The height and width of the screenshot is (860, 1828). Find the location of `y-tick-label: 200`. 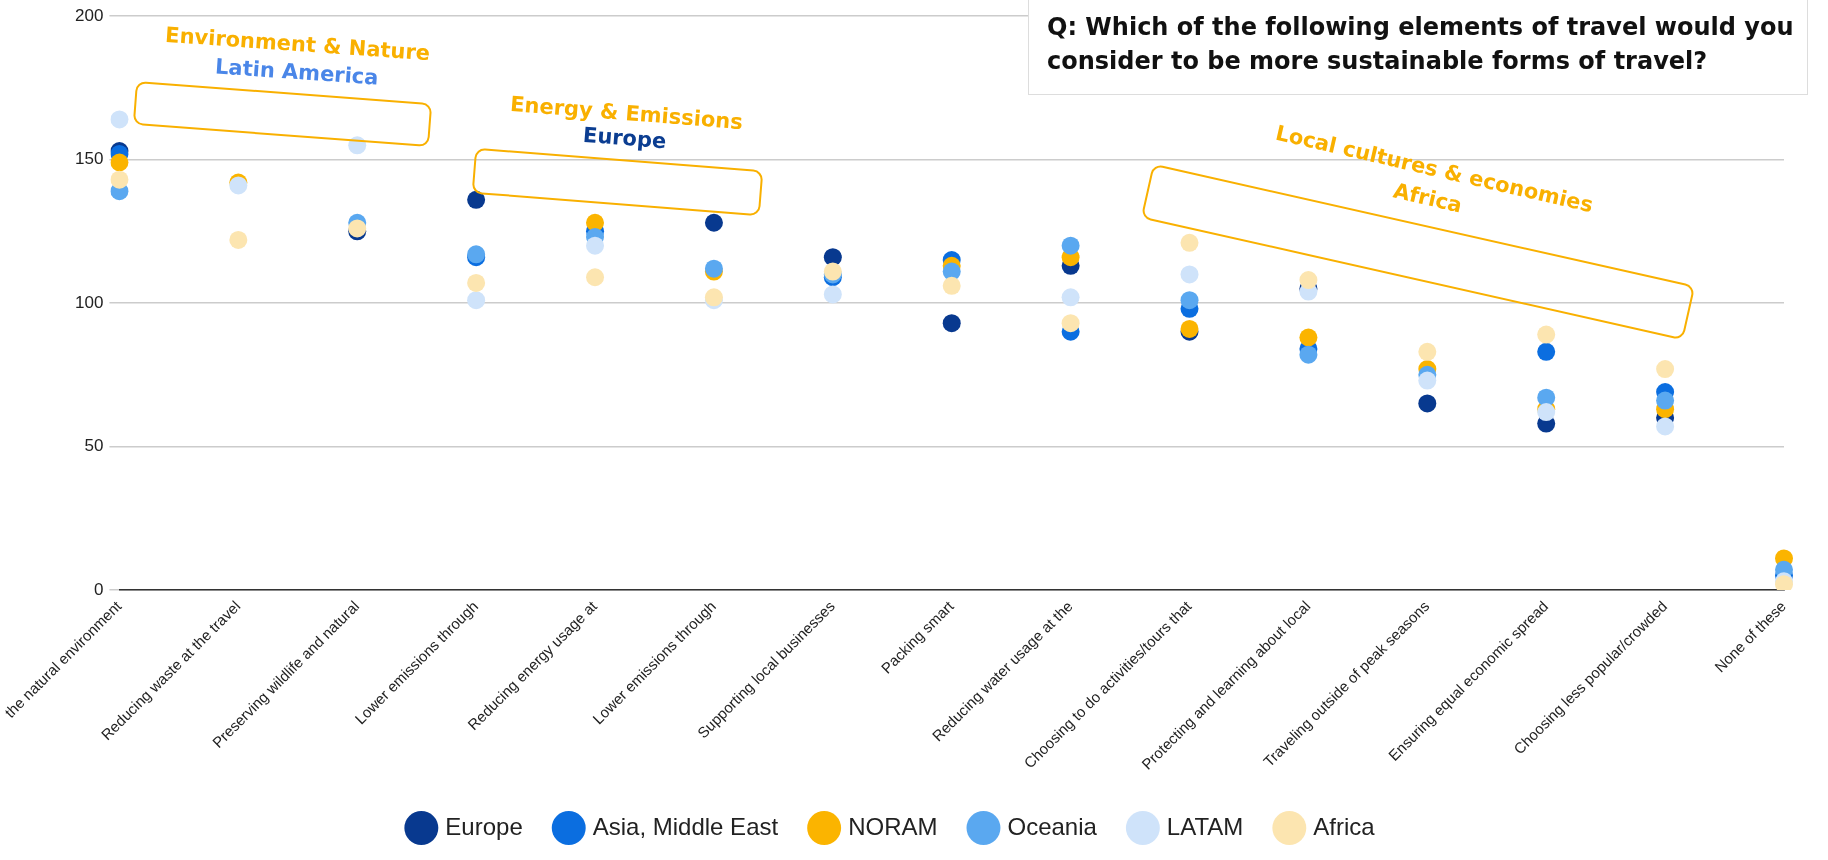

y-tick-label: 200 is located at coordinates (89, 15).